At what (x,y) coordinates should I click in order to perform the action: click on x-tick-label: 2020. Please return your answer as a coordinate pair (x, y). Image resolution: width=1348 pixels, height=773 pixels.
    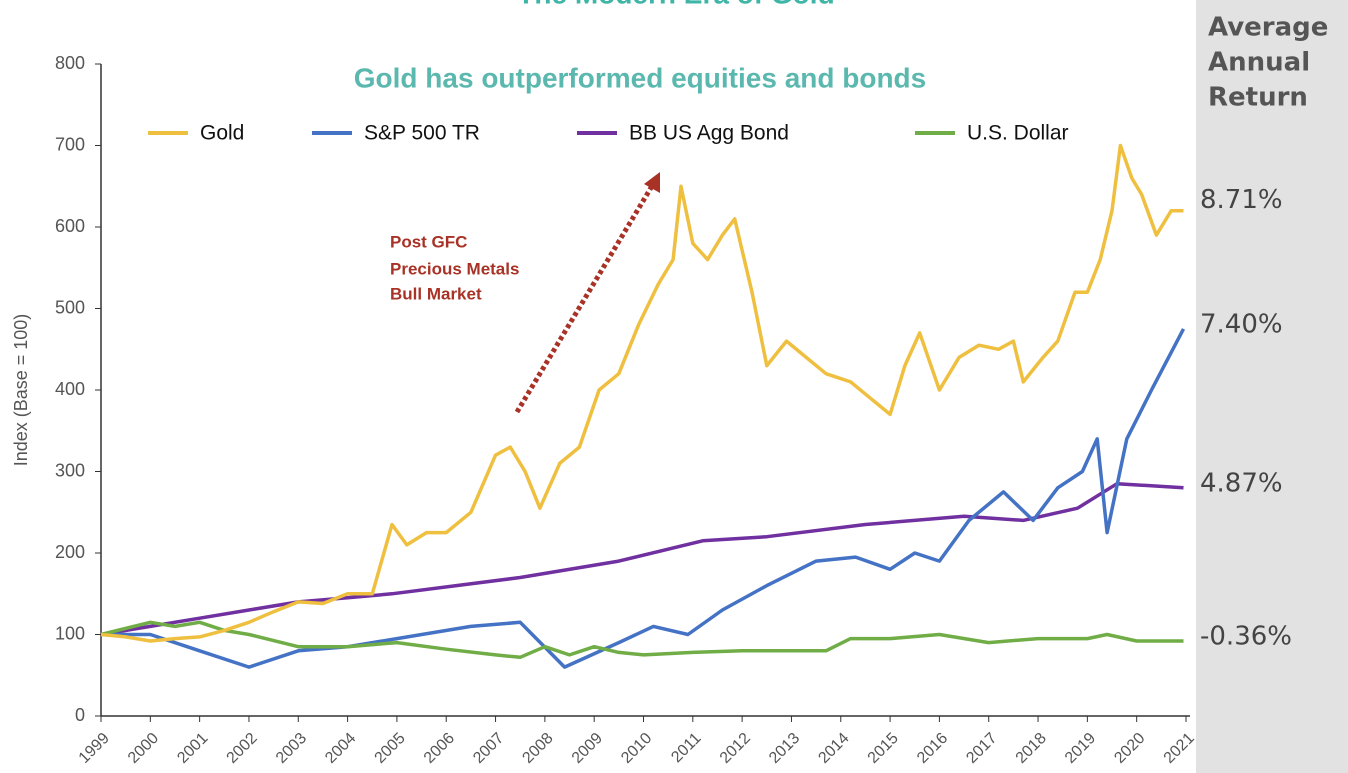
    Looking at the image, I should click on (1129, 748).